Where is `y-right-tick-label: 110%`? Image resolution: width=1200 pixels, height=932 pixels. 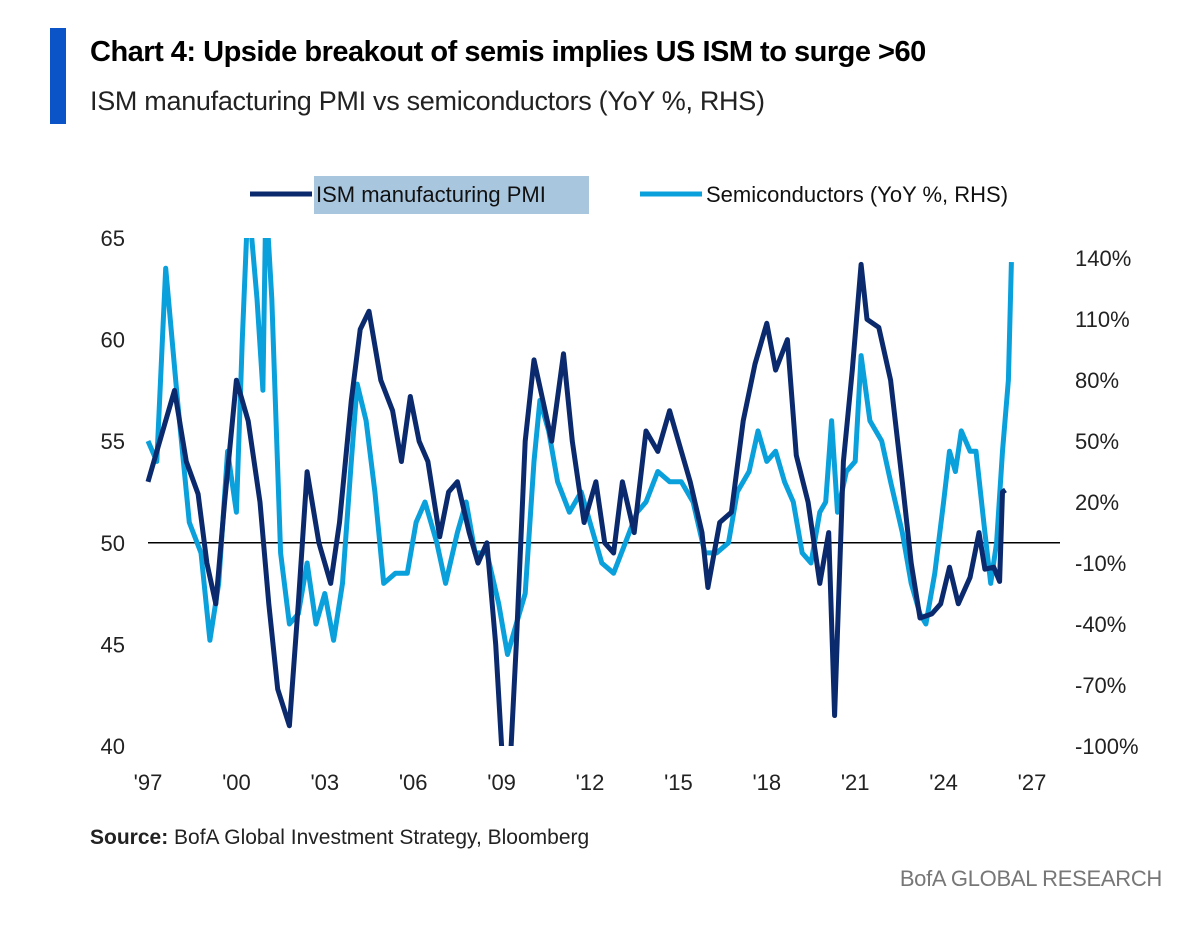 y-right-tick-label: 110% is located at coordinates (1102, 319).